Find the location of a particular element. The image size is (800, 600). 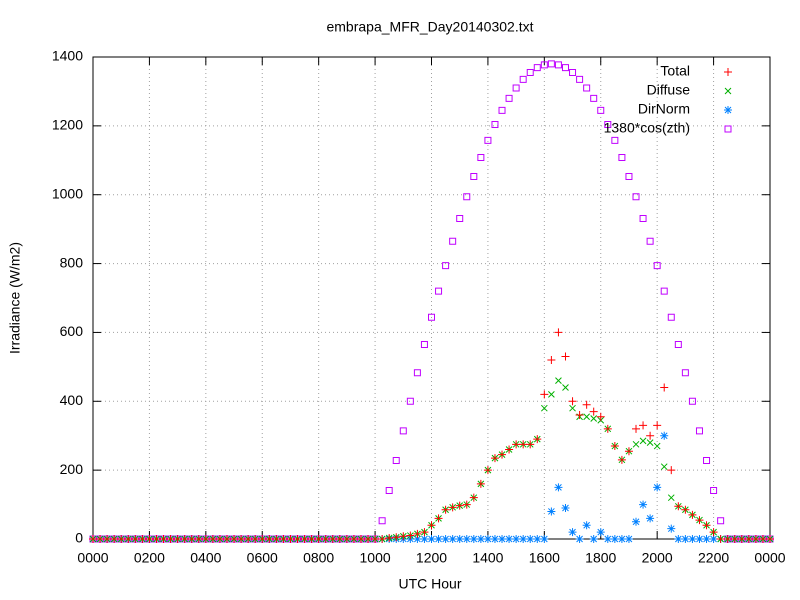

x-tick-label: 0000 is located at coordinates (92, 558).